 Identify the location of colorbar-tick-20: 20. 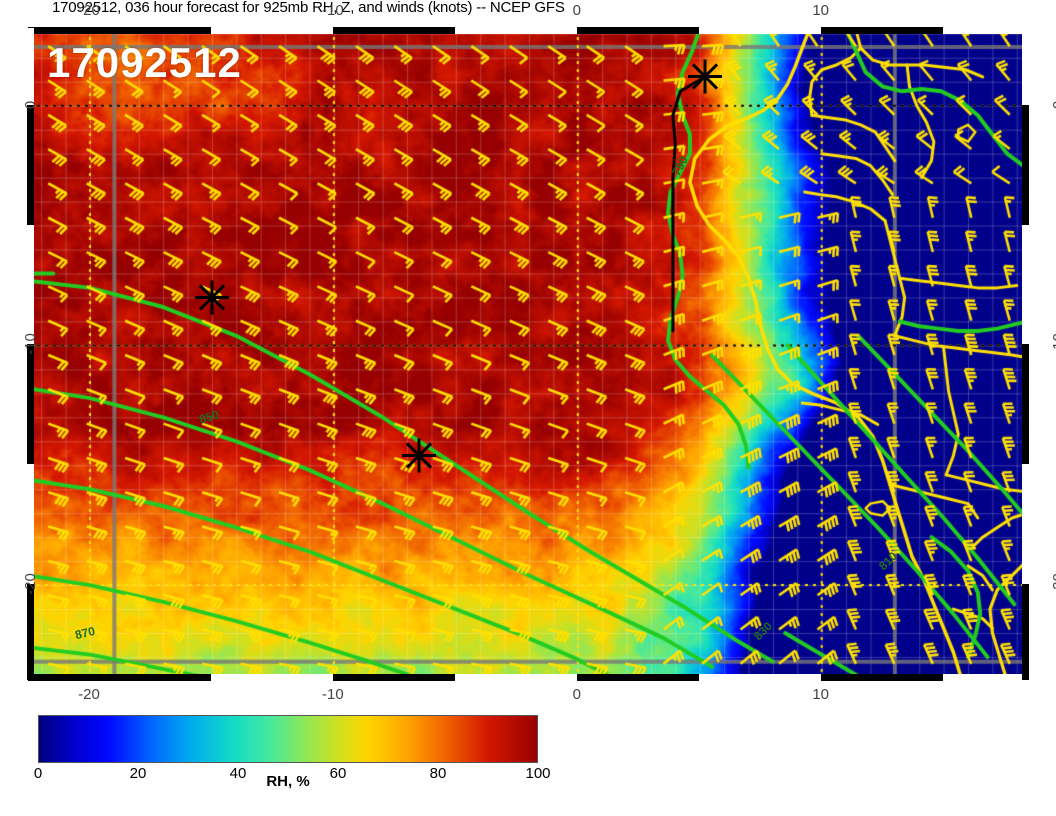
(138, 773).